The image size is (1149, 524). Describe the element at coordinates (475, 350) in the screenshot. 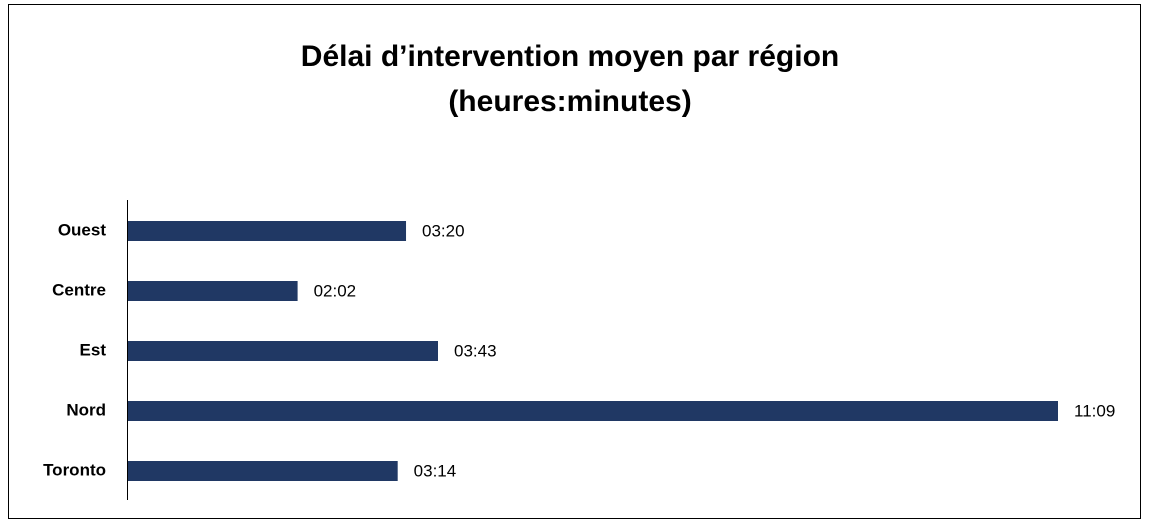

I see `data-label: 03:43` at that location.